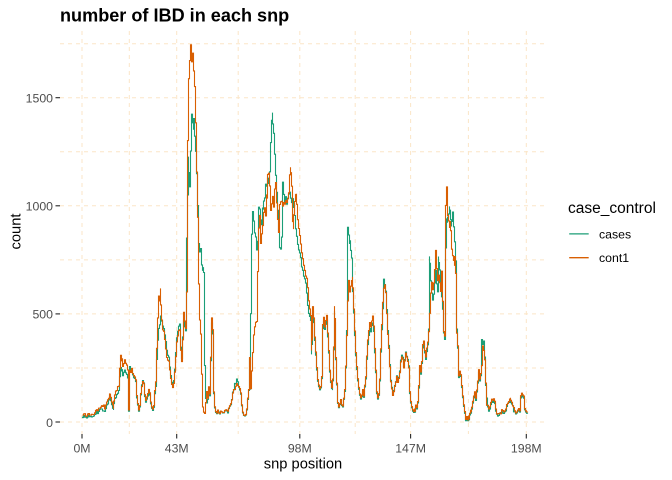  What do you see at coordinates (42, 315) in the screenshot?
I see `svg-text: 500` at bounding box center [42, 315].